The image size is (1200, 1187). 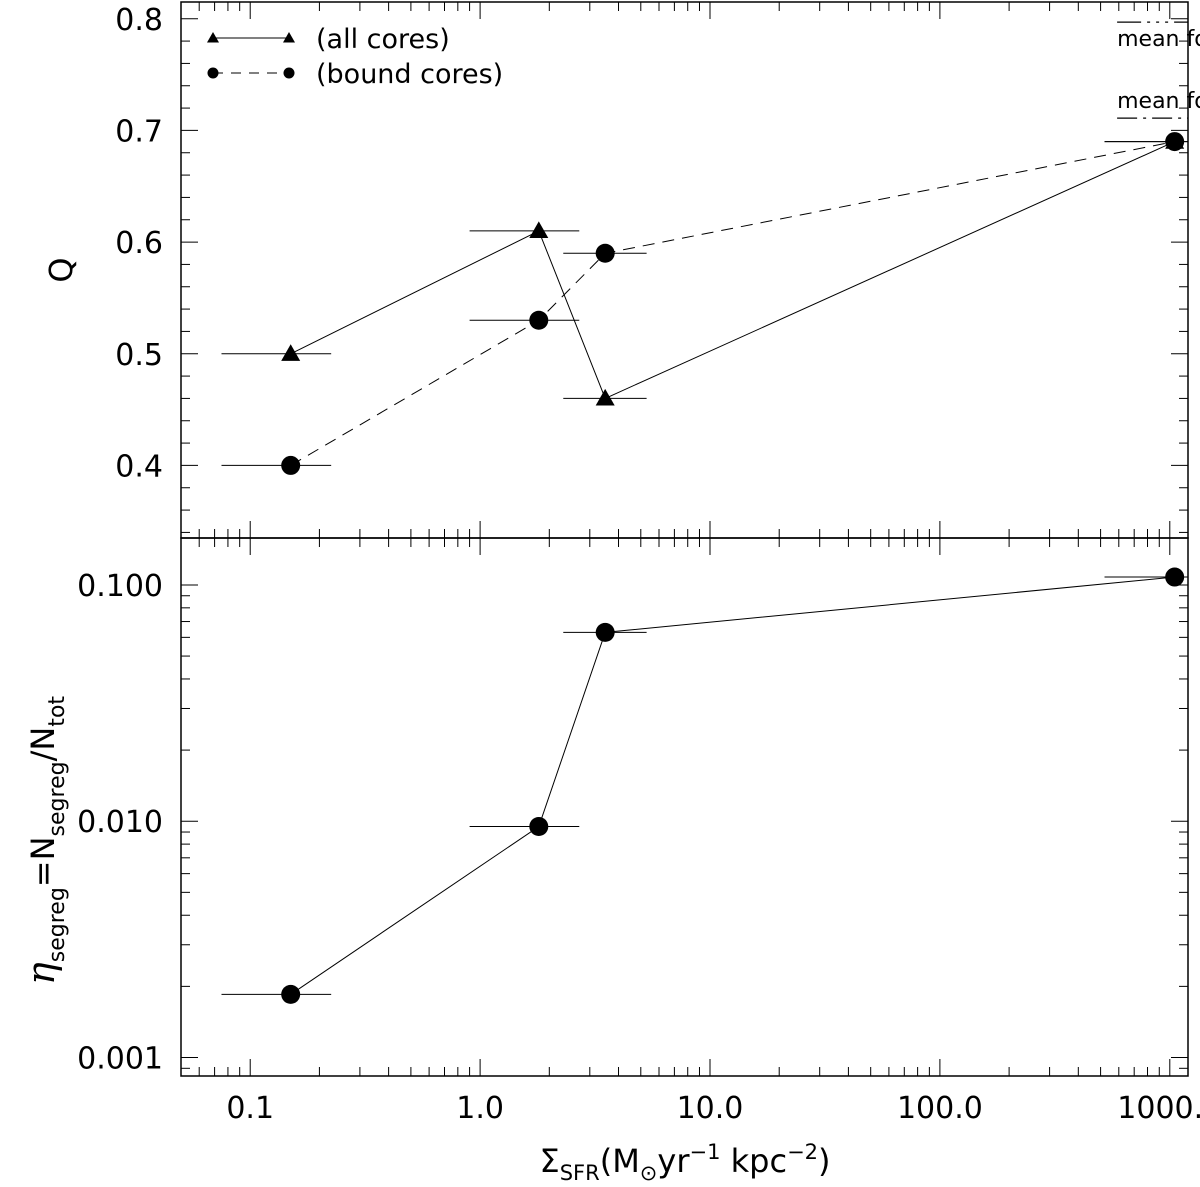 I want to click on bottom-y-tick-label: 0.100, so click(x=120, y=586).